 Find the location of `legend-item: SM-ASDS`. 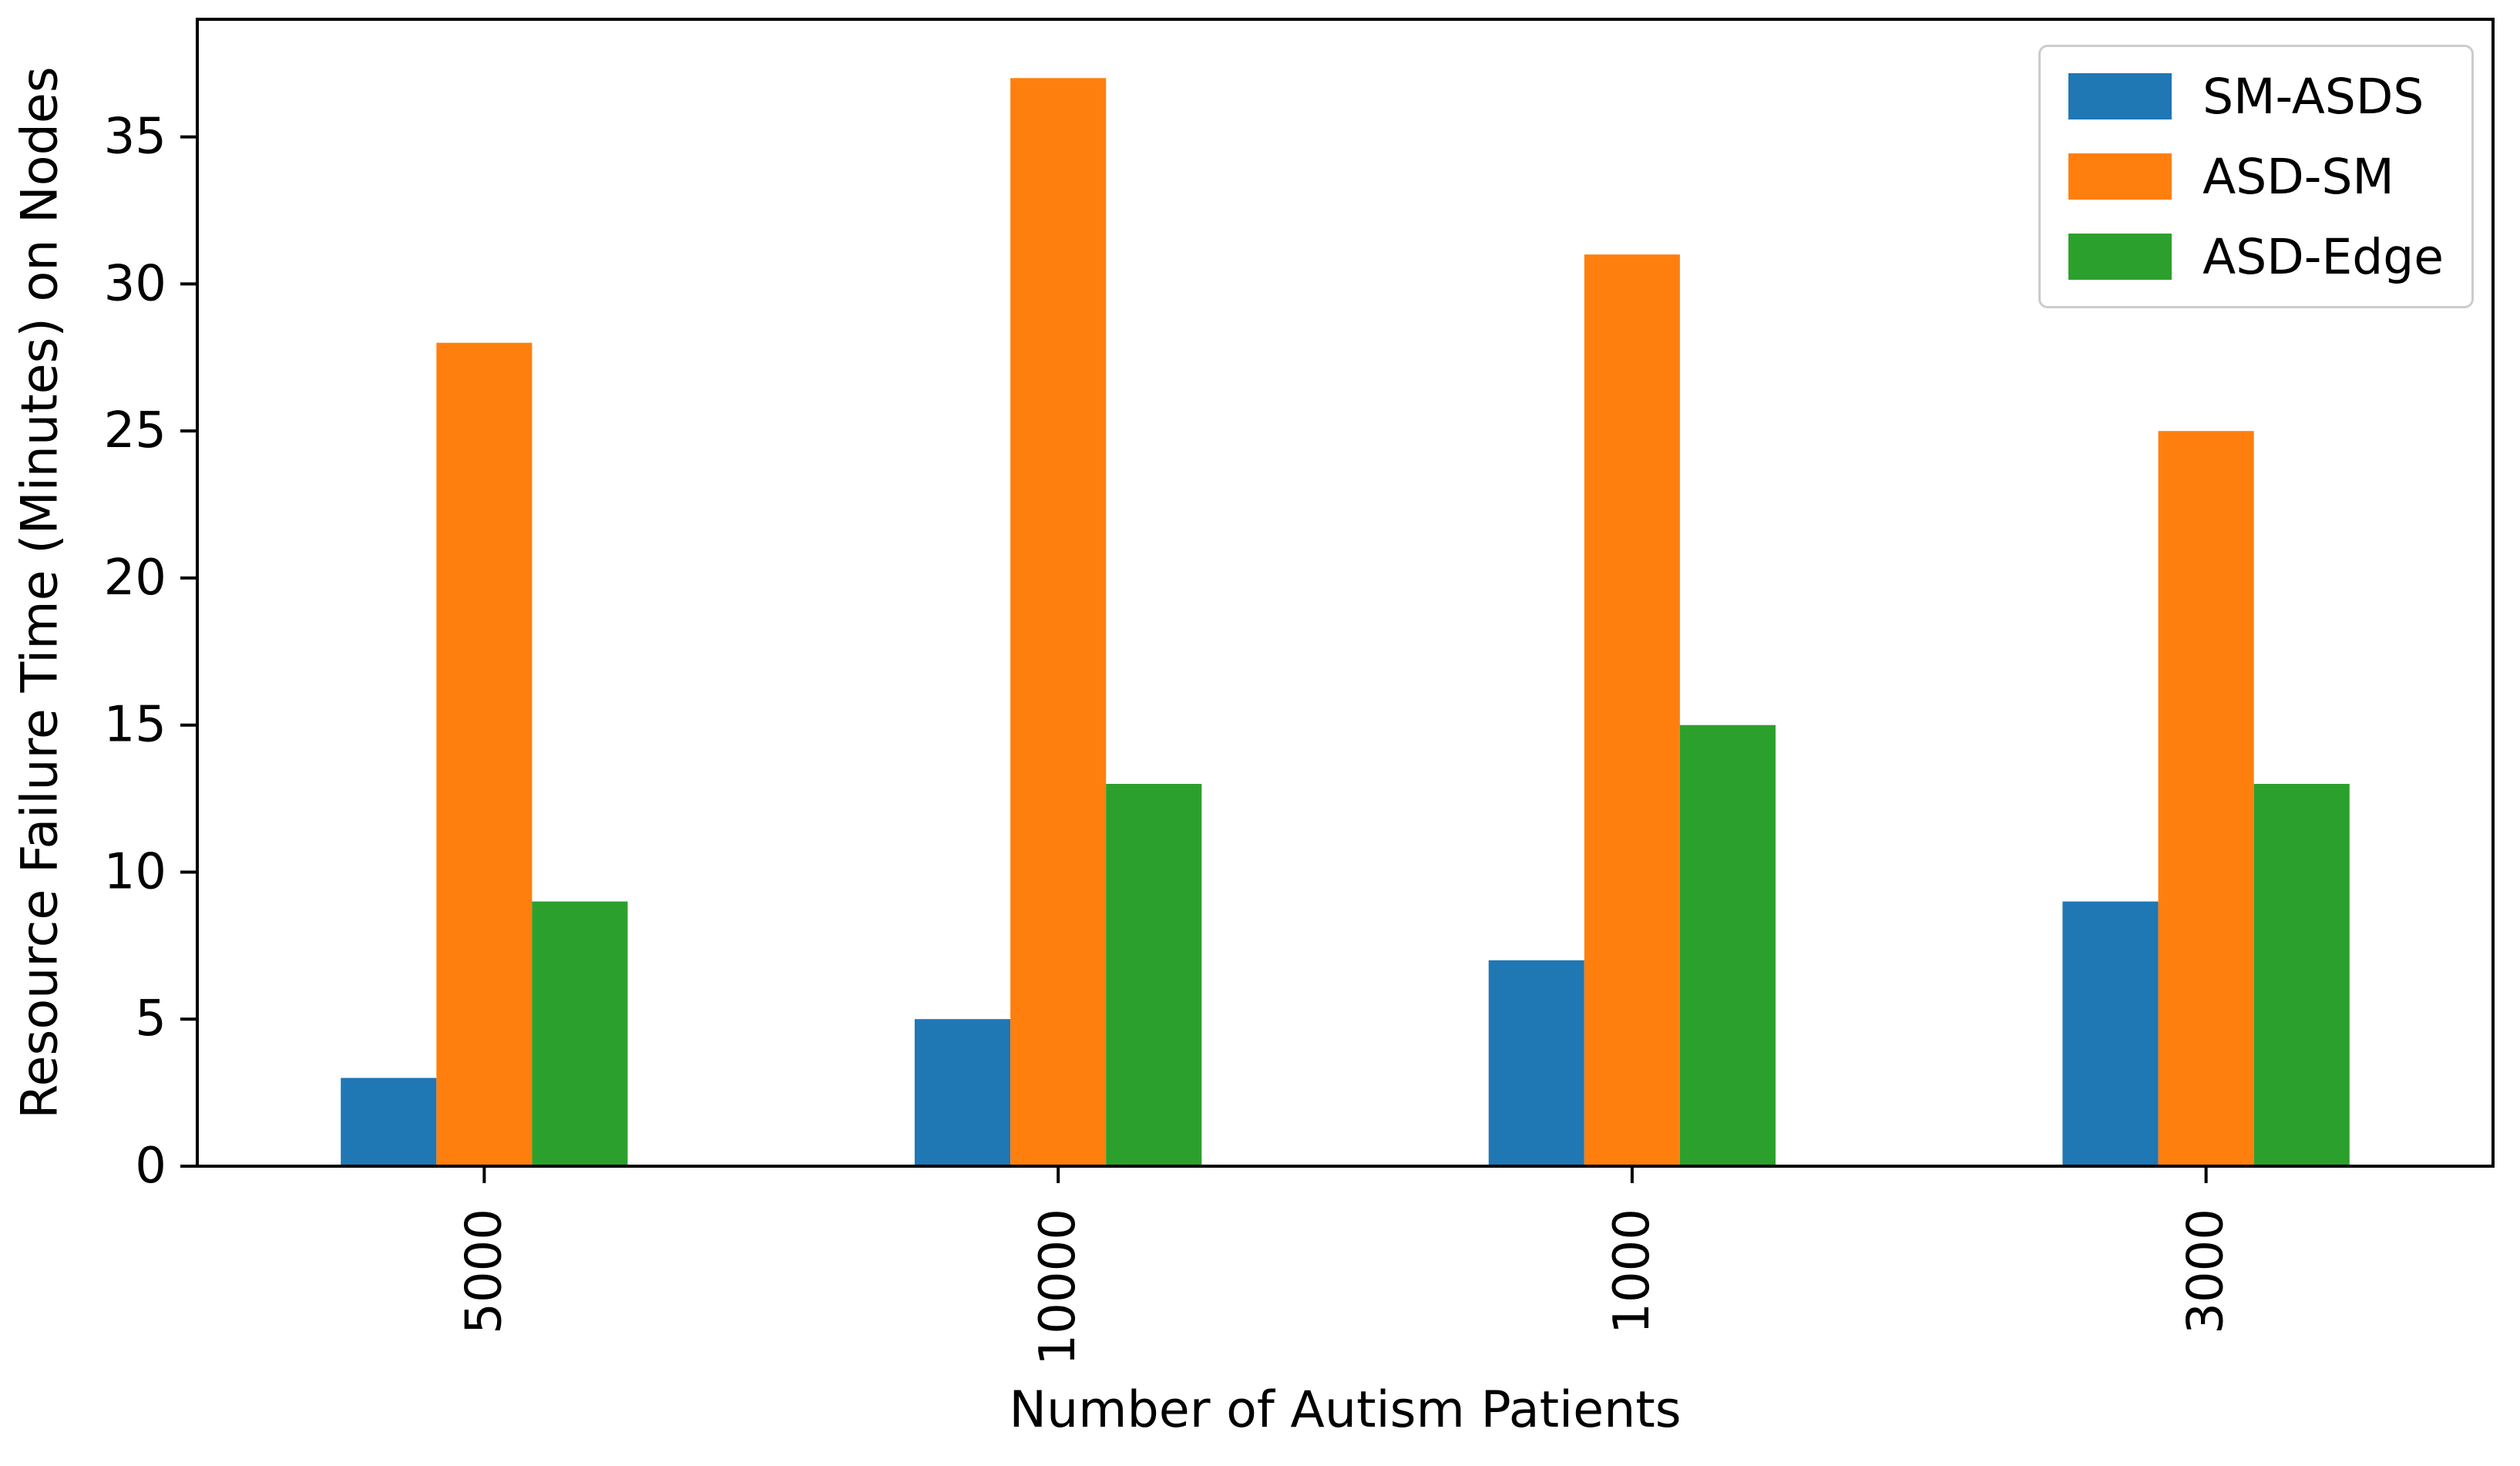

legend-item: SM-ASDS is located at coordinates (2256, 96).